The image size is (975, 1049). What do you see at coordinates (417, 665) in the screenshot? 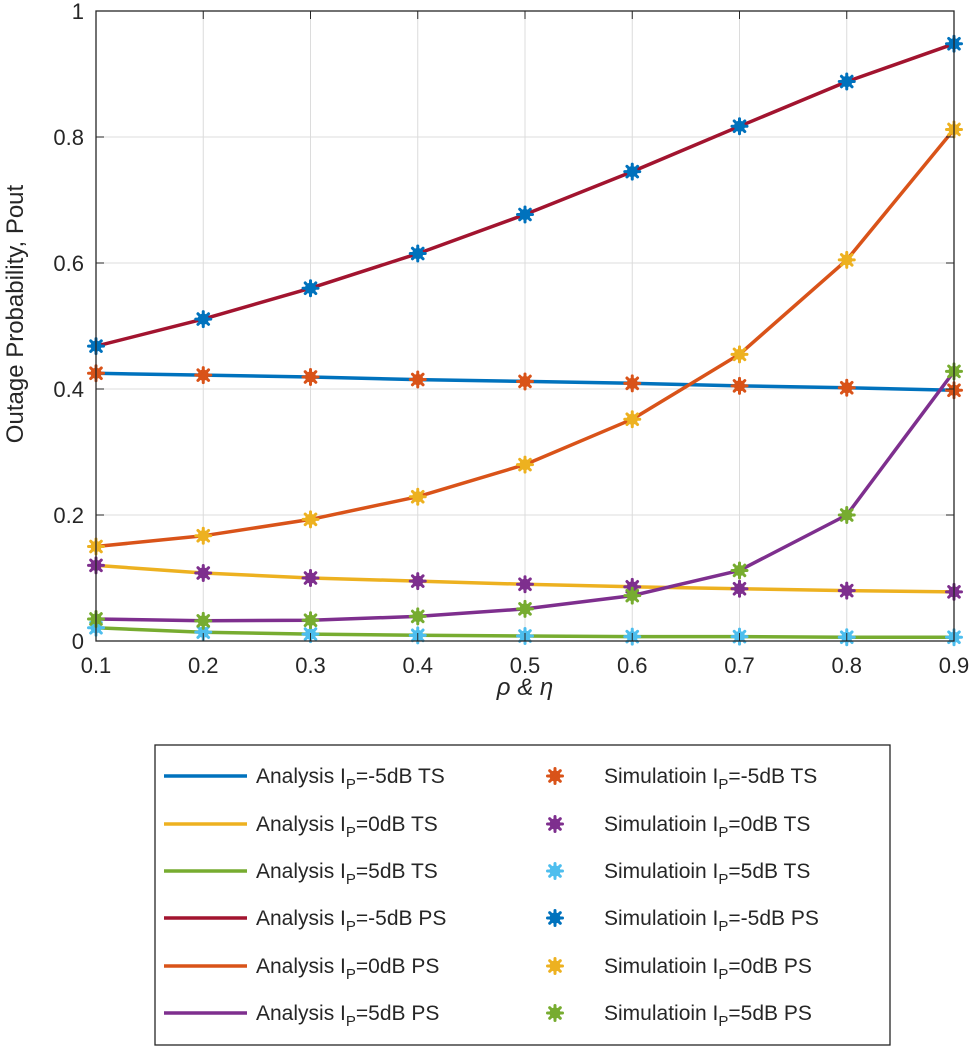
I see `x-tick-label: 0.4` at bounding box center [417, 665].